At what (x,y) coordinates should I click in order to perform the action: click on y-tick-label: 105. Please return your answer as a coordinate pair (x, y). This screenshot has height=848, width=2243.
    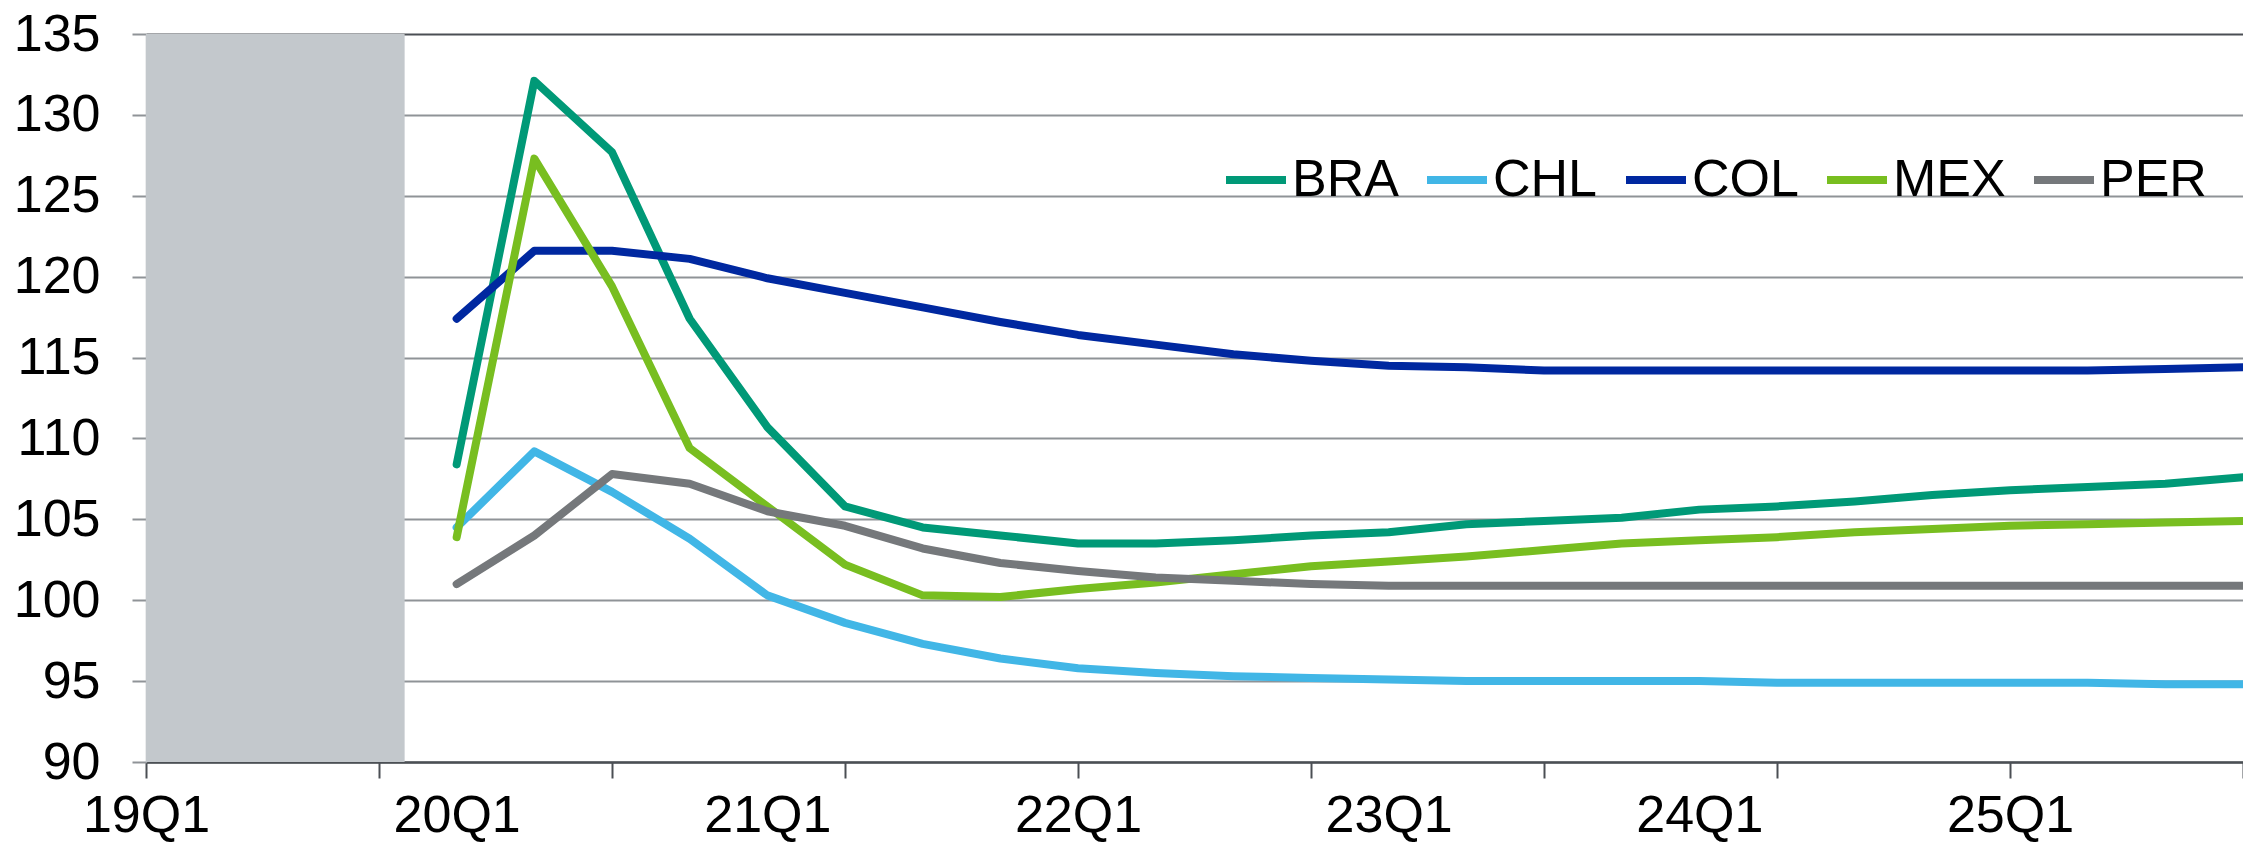
    Looking at the image, I should click on (57, 517).